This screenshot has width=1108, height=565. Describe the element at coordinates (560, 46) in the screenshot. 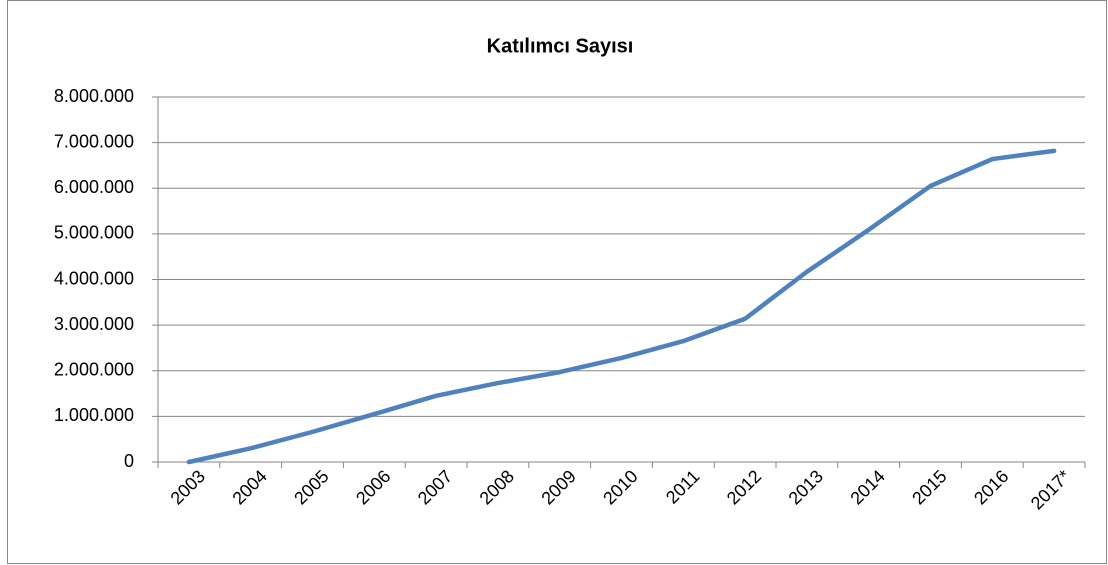

I see `chart-title: Katılımcı Sayısı` at that location.